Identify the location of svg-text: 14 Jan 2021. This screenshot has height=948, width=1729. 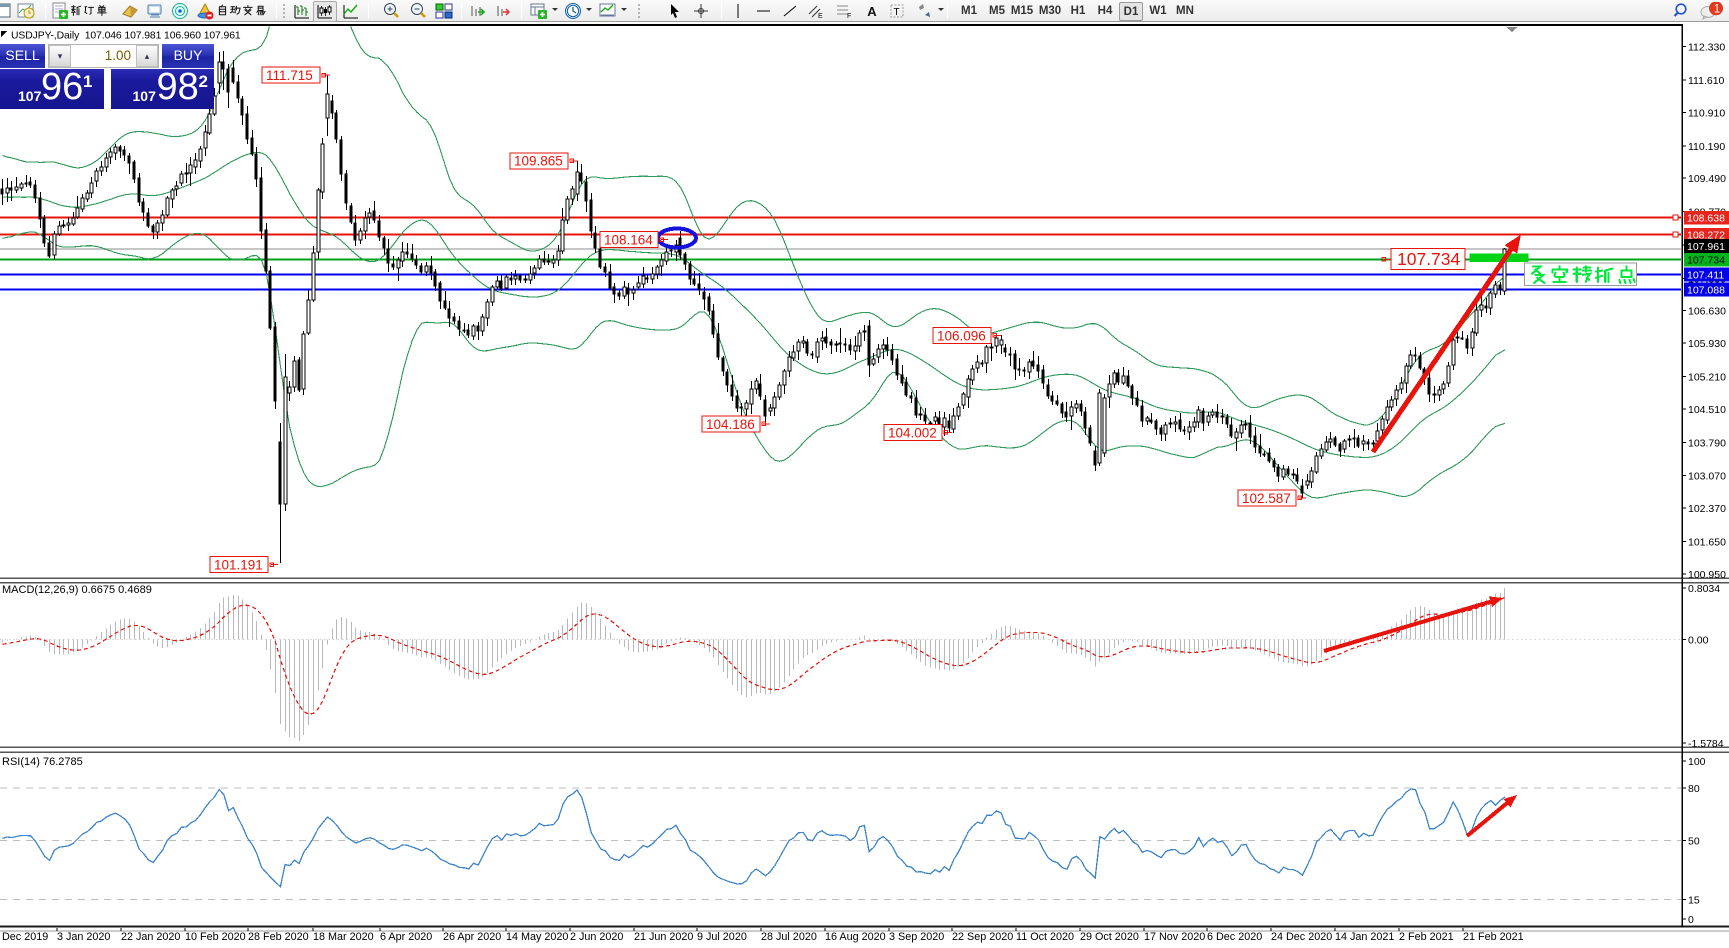
(1364, 937).